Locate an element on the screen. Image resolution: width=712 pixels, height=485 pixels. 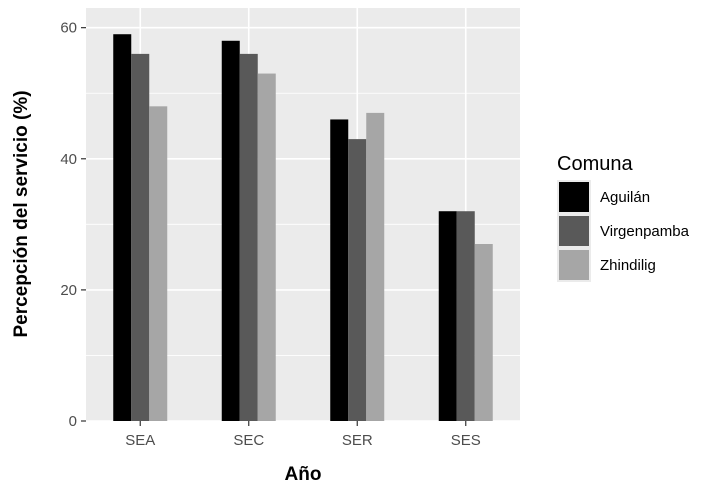
y-axis-title: Percepción del servicio (%) is located at coordinates (21, 213).